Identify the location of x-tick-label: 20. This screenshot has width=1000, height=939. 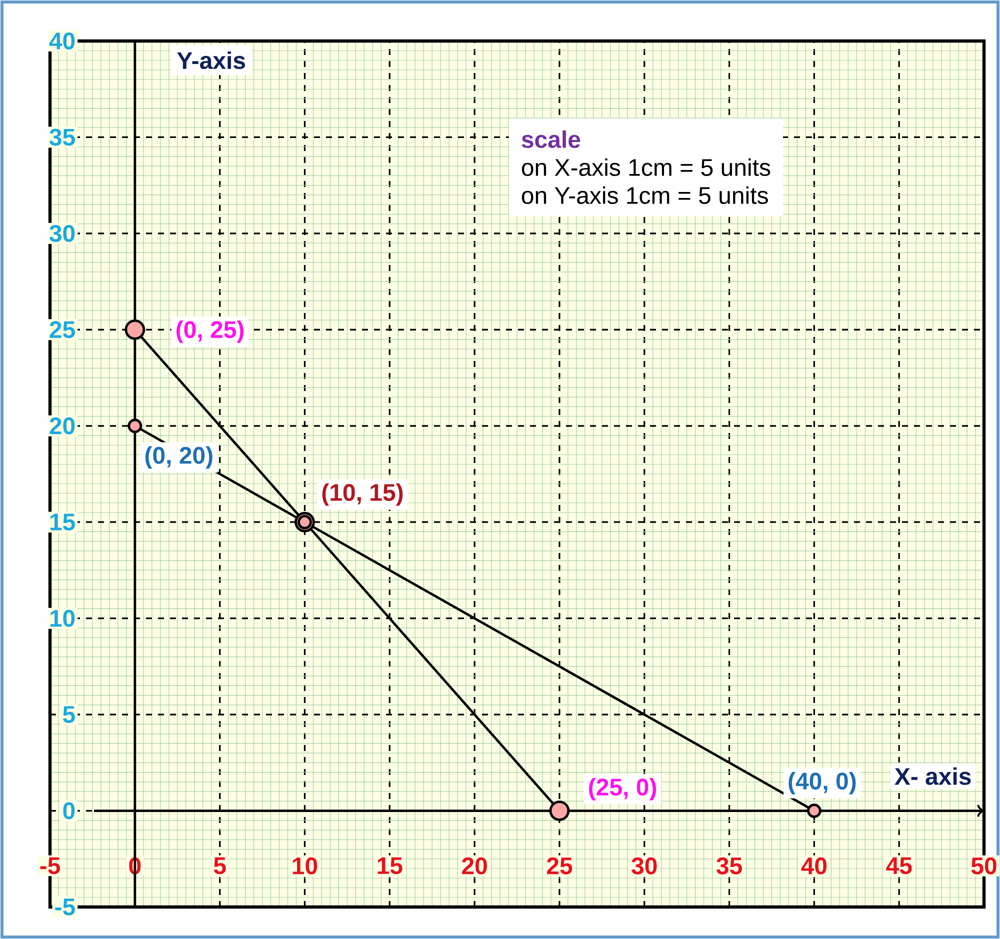
(474, 865).